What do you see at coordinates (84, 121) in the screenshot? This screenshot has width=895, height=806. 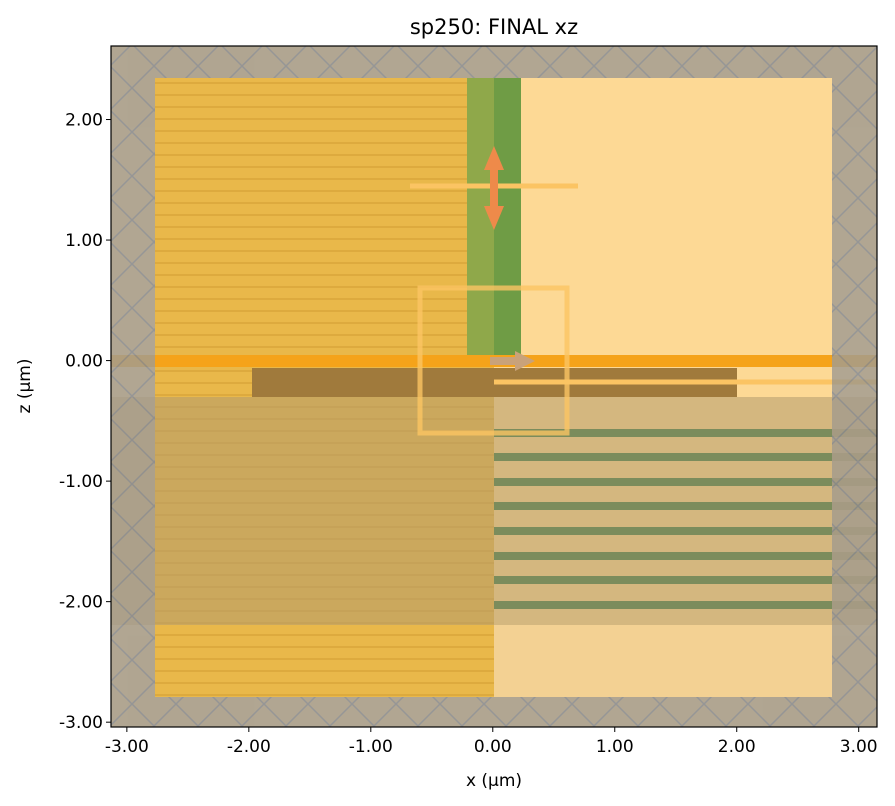 I see `y-tick-label: 2.00` at bounding box center [84, 121].